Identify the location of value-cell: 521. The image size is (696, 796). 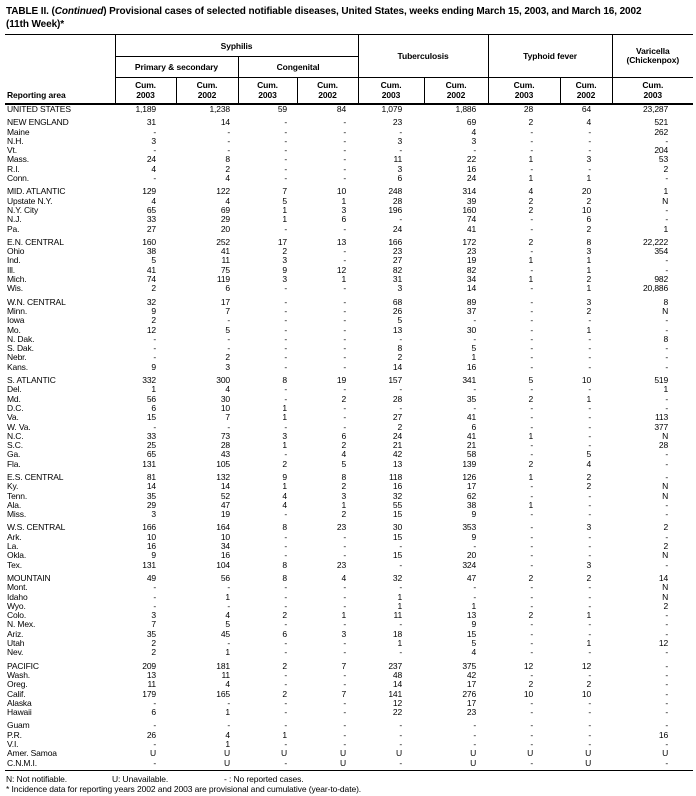
(661, 122).